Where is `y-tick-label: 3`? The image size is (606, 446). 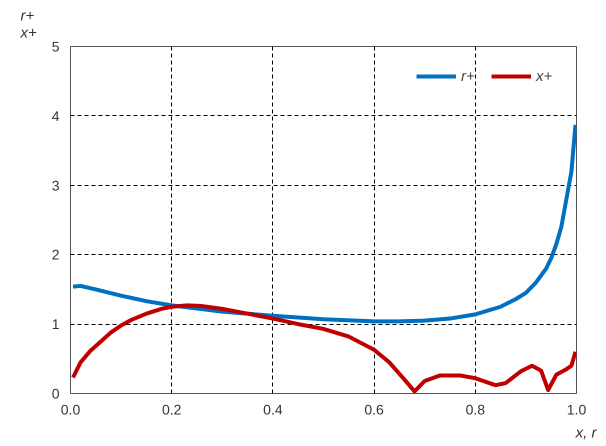 y-tick-label: 3 is located at coordinates (56, 185).